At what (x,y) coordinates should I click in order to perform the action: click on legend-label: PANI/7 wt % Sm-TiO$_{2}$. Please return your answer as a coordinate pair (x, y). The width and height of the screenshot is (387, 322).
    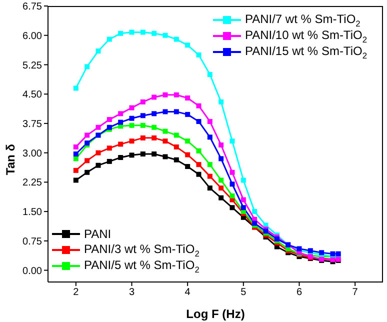
    Looking at the image, I should click on (302, 20).